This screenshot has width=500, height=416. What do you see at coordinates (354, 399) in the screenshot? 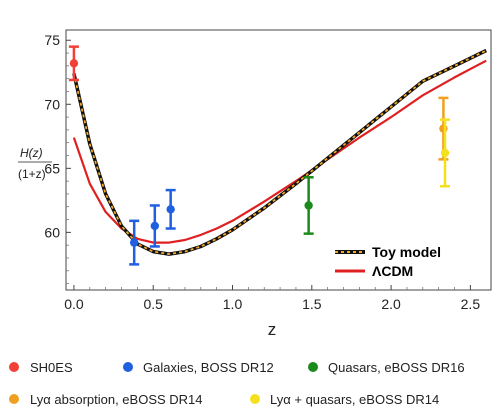
I see `legend-label-lya-quasars: Lyα + quasars, eBOSS DR14` at bounding box center [354, 399].